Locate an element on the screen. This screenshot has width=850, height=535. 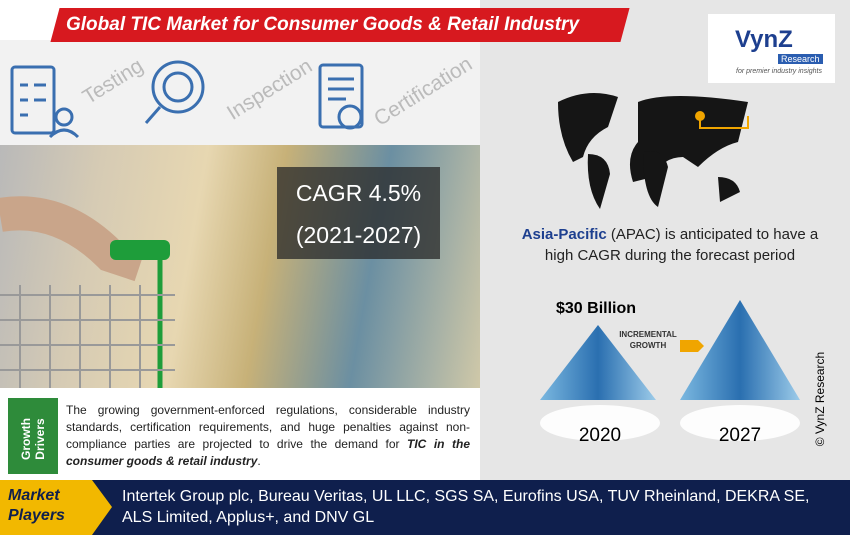
cagr-rate: CAGR 4.5% is located at coordinates (358, 193).